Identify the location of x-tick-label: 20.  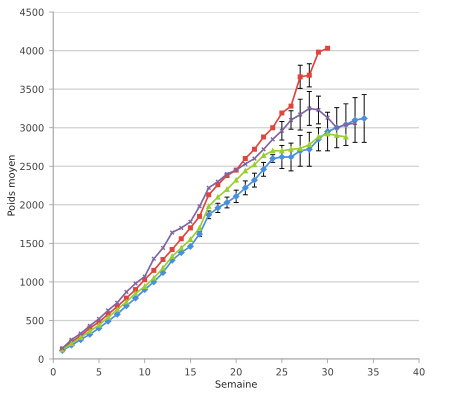
(236, 372).